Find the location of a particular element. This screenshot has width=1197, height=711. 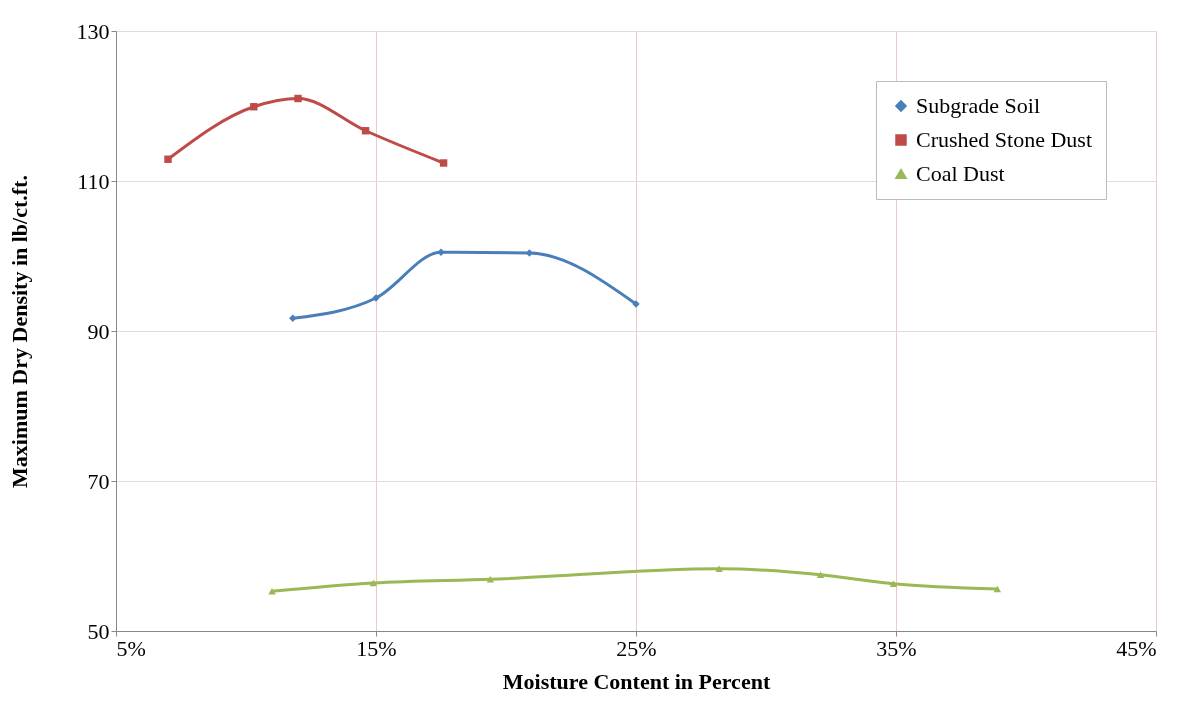

y-tick-label: 50 is located at coordinates (98, 631).